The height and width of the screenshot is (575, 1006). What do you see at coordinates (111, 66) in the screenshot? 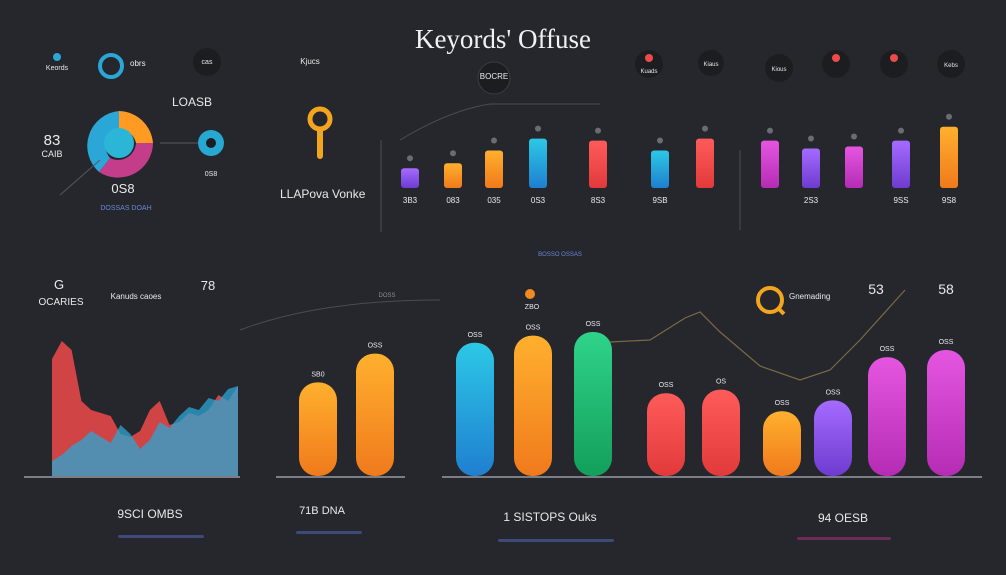
I see `ring-icon` at bounding box center [111, 66].